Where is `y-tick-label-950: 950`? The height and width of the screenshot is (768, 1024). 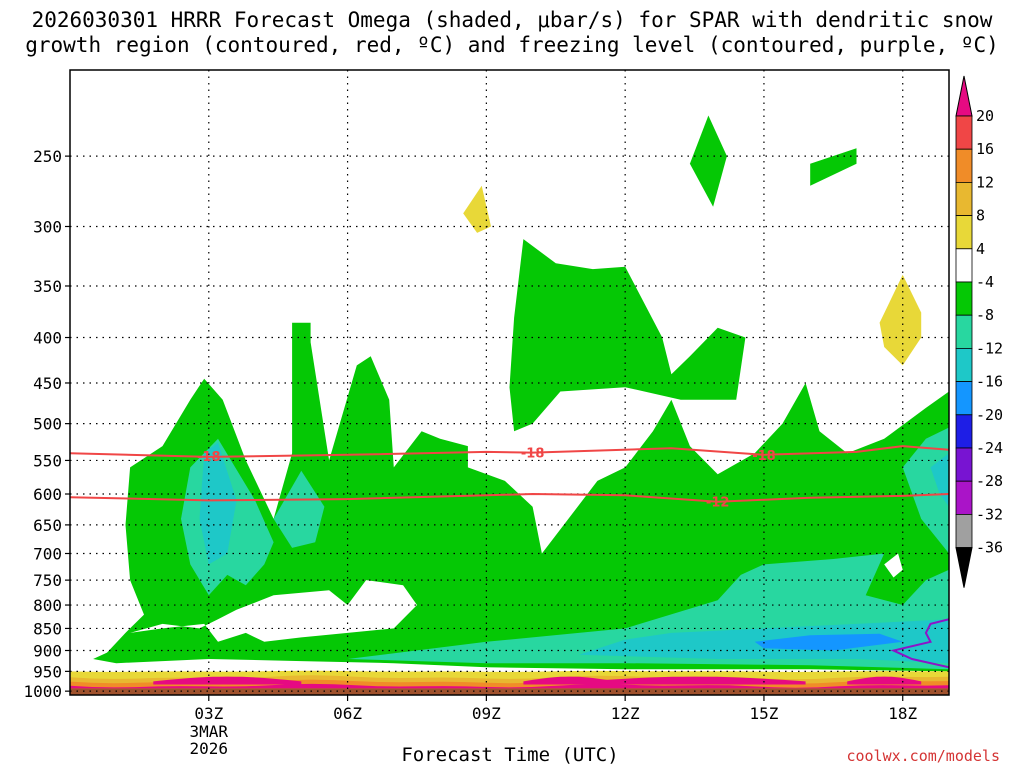 y-tick-label-950: 950 is located at coordinates (47, 671).